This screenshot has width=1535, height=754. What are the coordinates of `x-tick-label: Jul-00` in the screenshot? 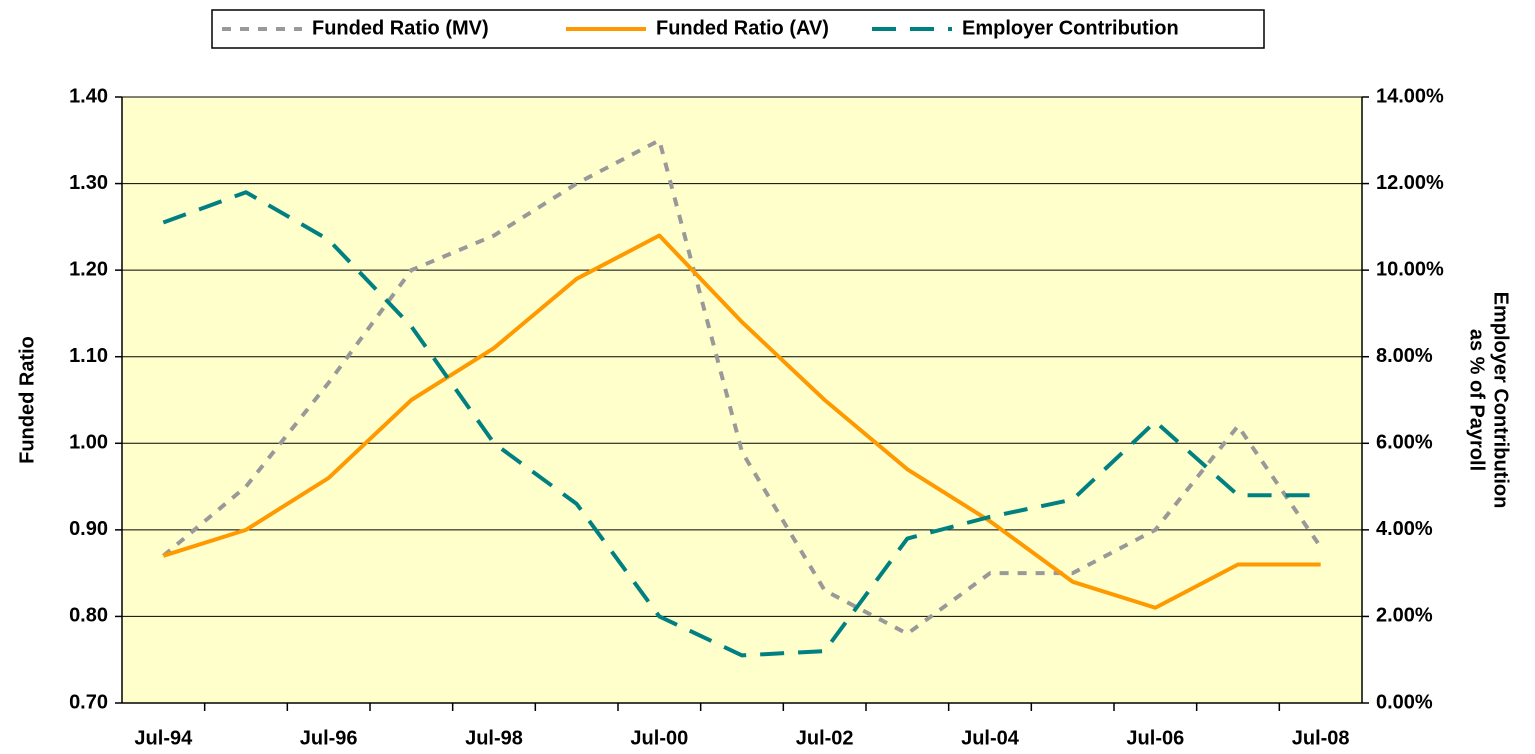 It's located at (659, 738).